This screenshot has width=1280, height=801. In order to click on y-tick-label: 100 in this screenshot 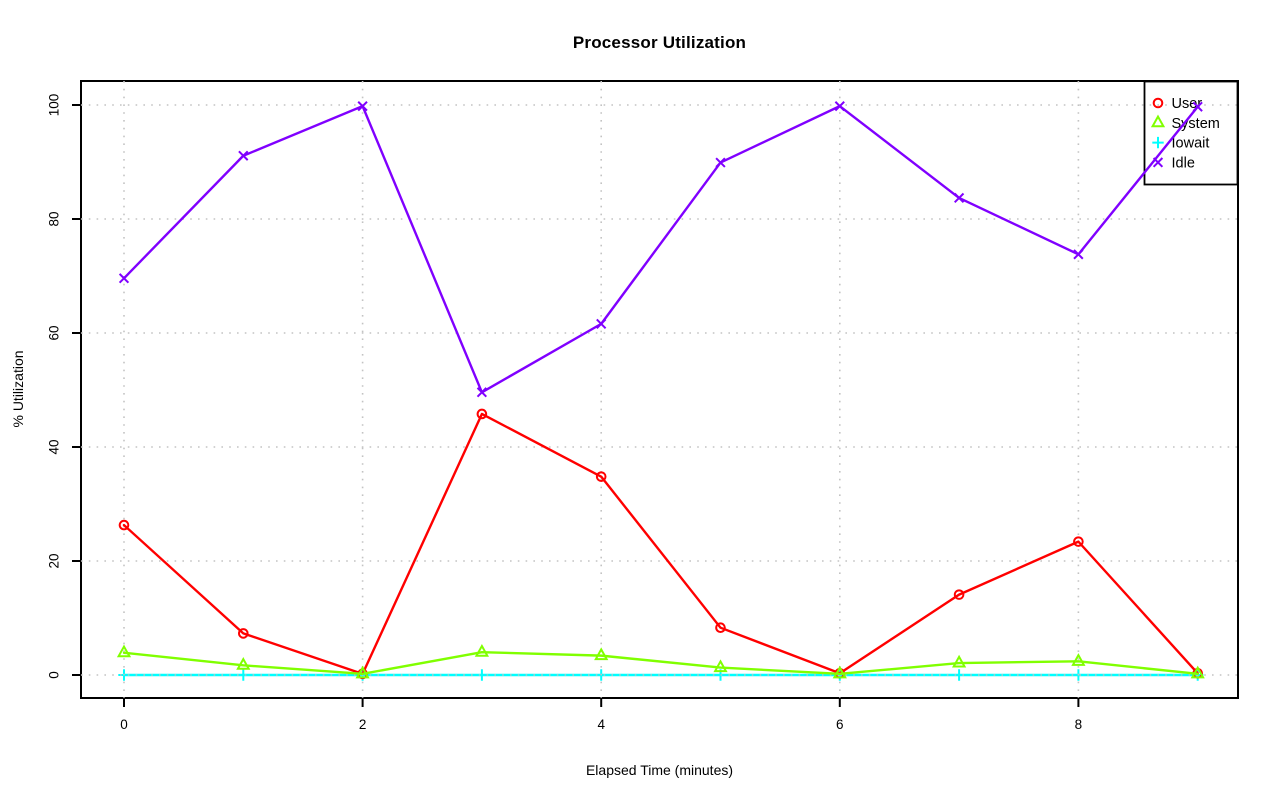, I will do `click(54, 105)`.